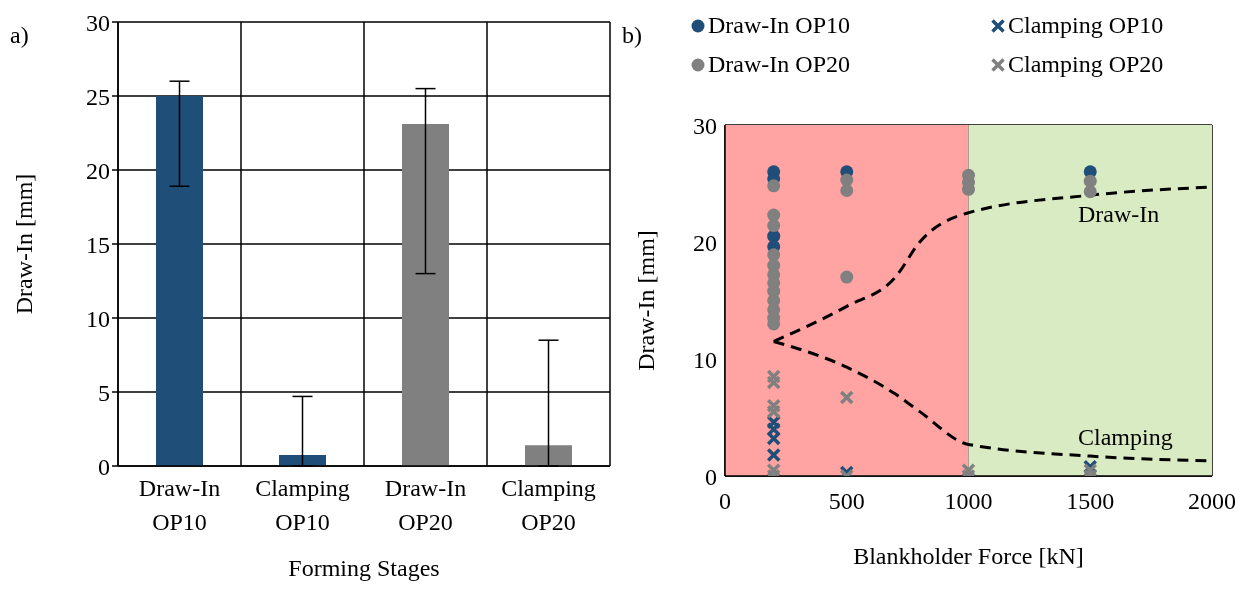  What do you see at coordinates (179, 505) in the screenshot?
I see `x-tick-label: Draw-In OP10` at bounding box center [179, 505].